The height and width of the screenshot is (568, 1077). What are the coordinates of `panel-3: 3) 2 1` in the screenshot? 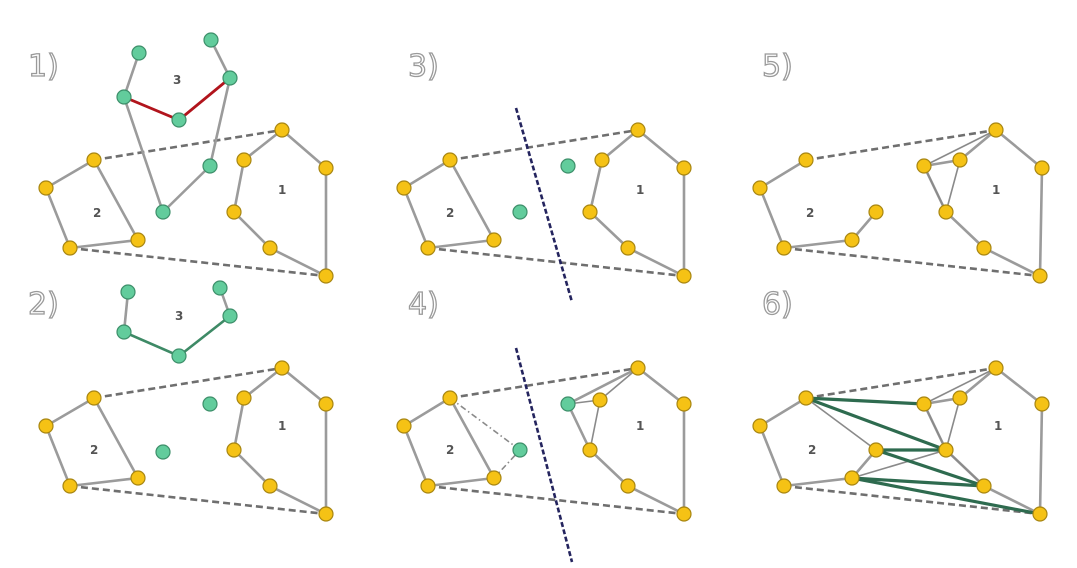 It's located at (544, 175).